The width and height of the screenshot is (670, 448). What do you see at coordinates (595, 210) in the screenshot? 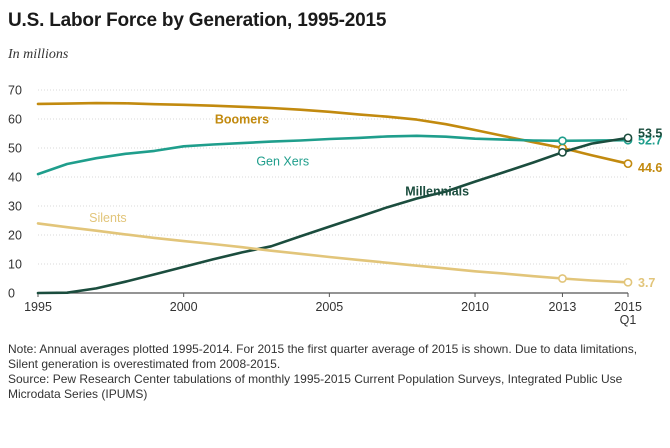
I see `series-markers` at bounding box center [595, 210].